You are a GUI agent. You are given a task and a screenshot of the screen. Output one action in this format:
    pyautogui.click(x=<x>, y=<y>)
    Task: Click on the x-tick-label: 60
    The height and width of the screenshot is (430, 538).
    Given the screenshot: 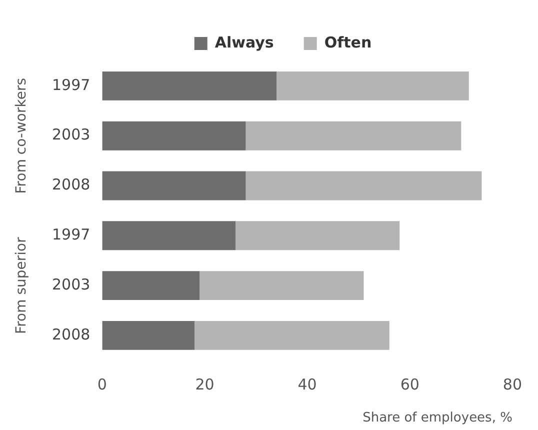 What is the action you would take?
    pyautogui.click(x=410, y=384)
    